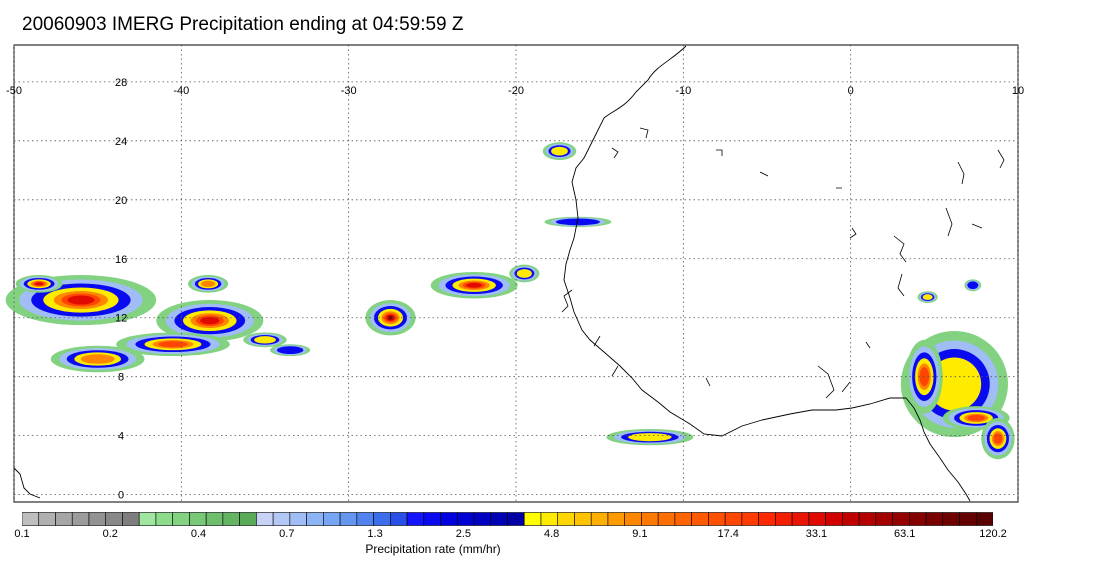  I want to click on longitude-label: 0, so click(851, 91).